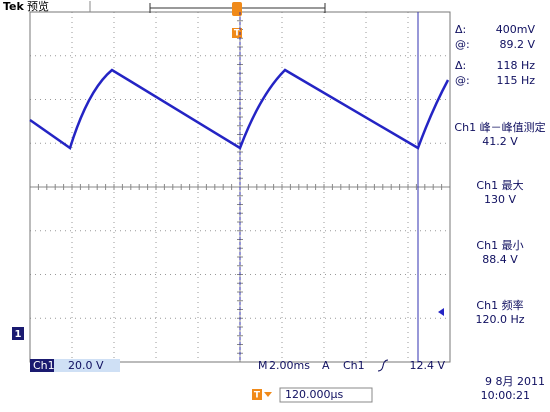 The width and height of the screenshot is (550, 412). I want to click on trigger-mode: A, so click(326, 365).